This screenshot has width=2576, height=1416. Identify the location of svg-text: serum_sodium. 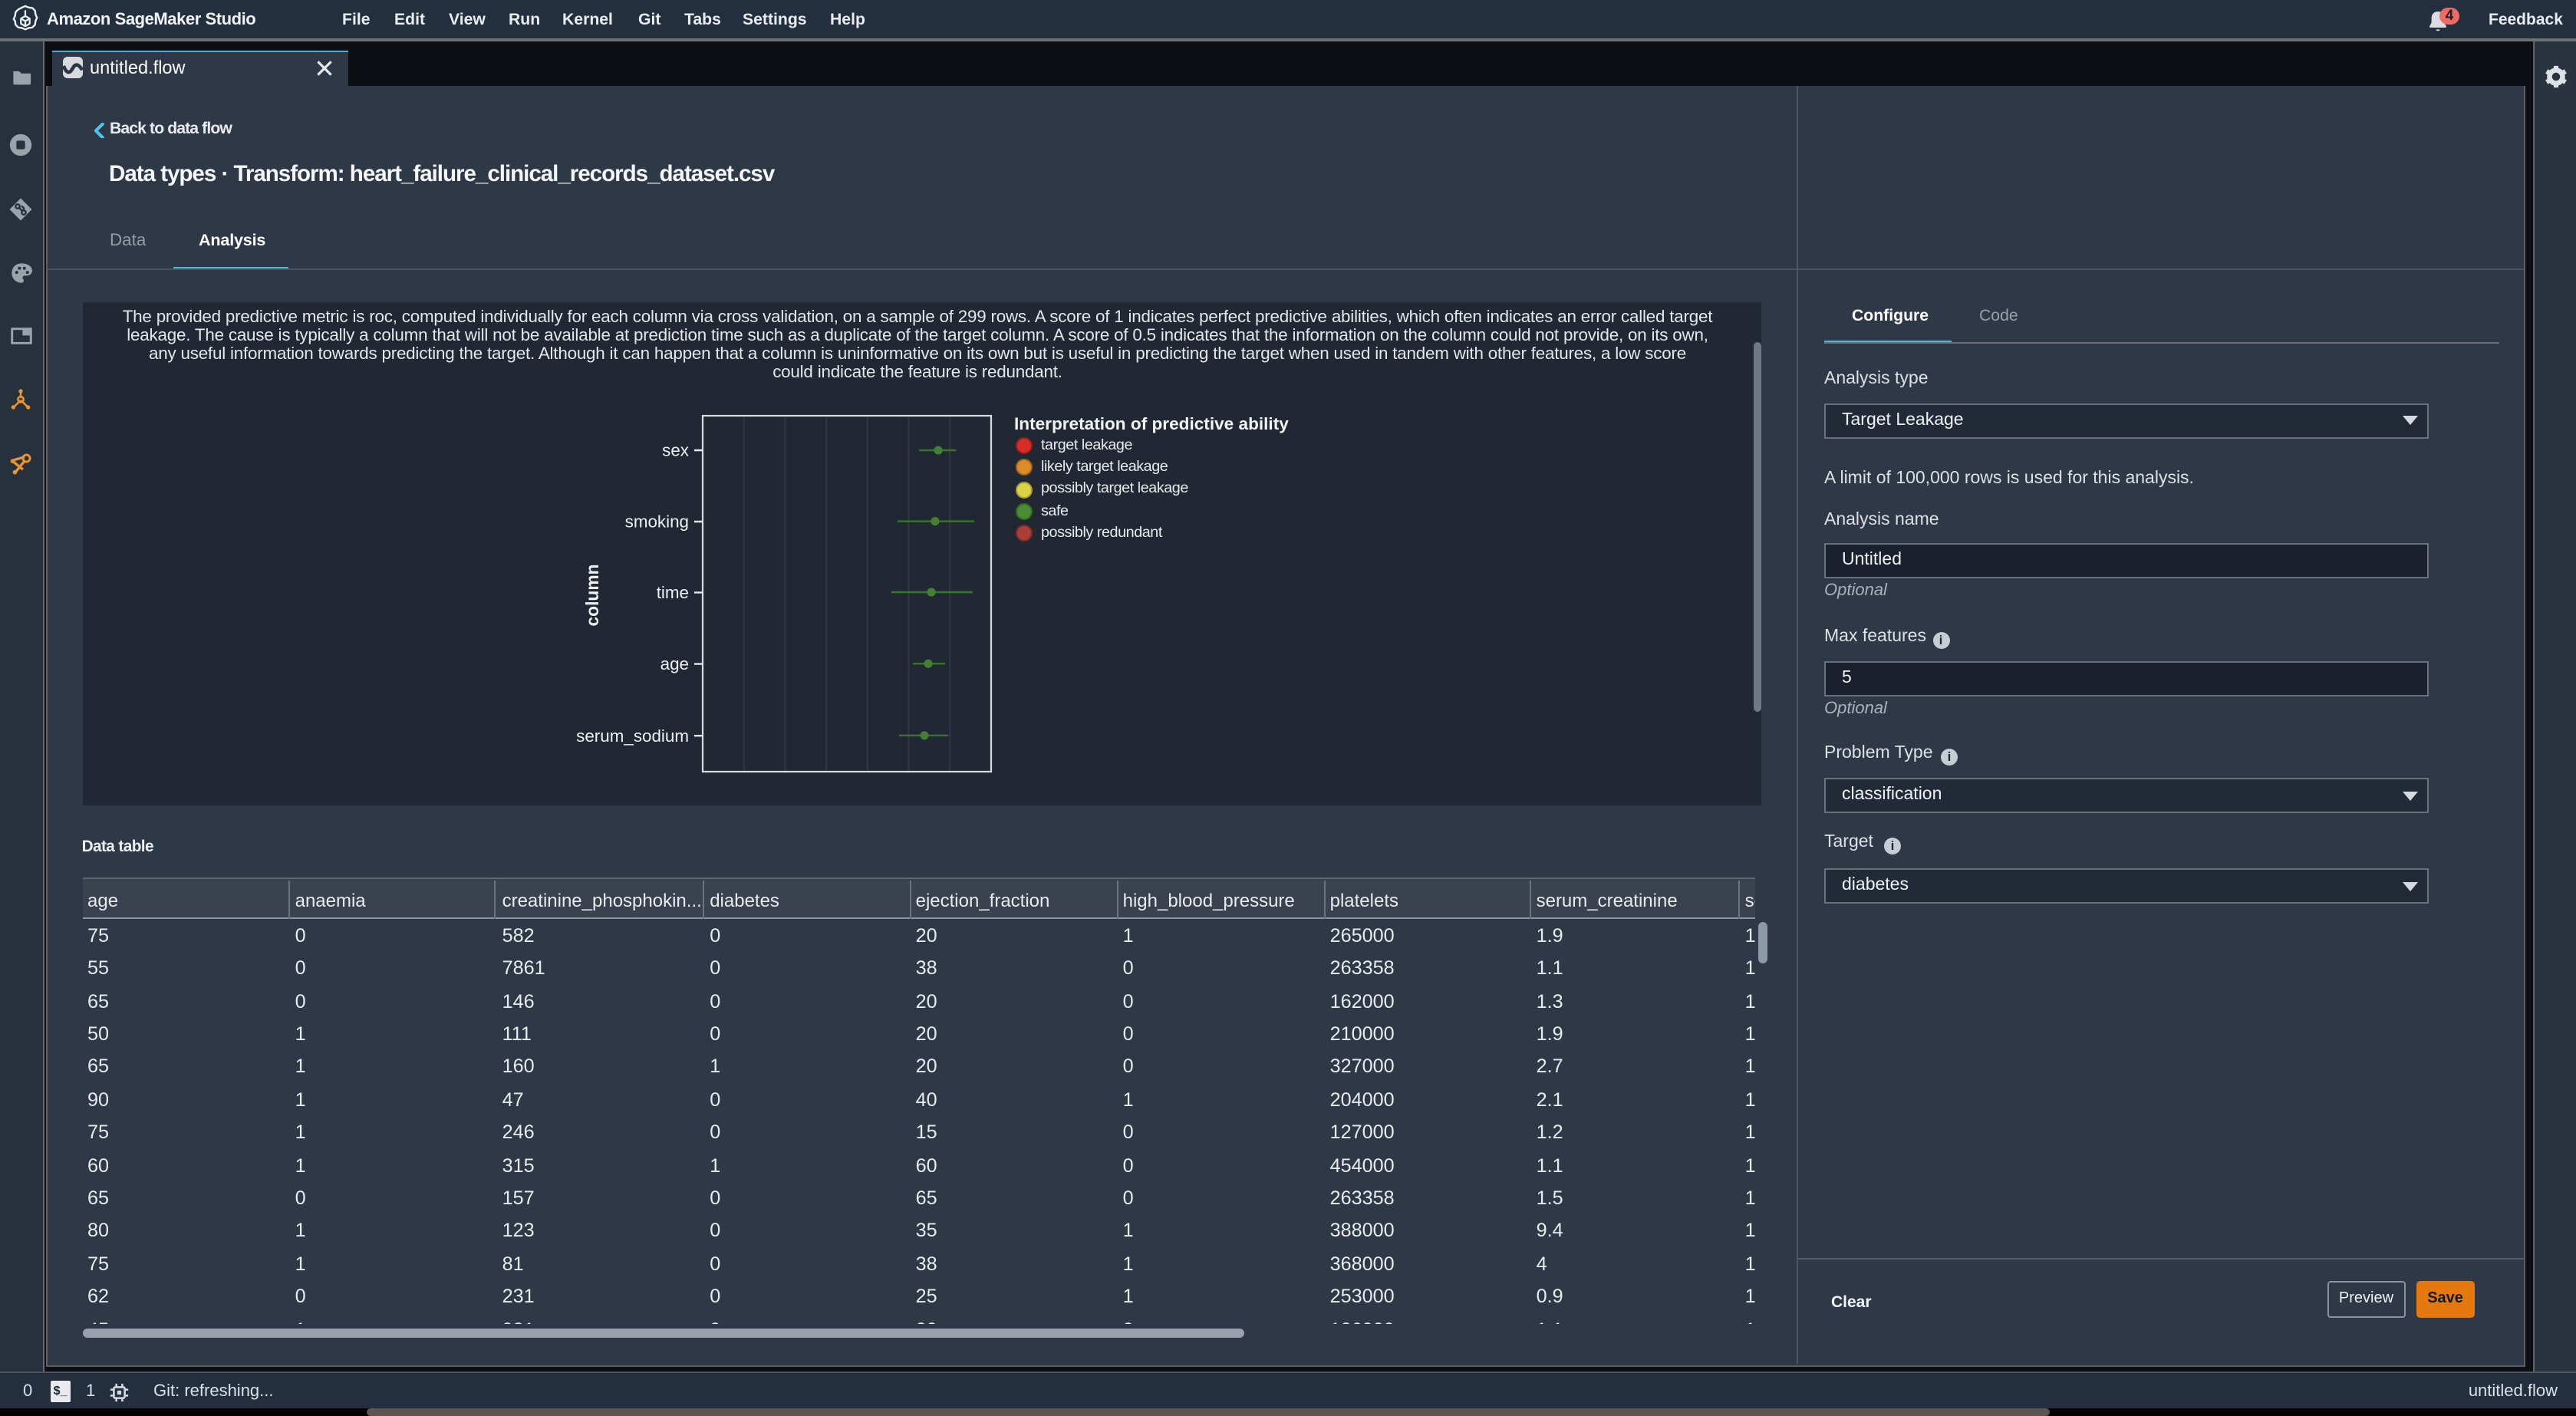
(632, 736).